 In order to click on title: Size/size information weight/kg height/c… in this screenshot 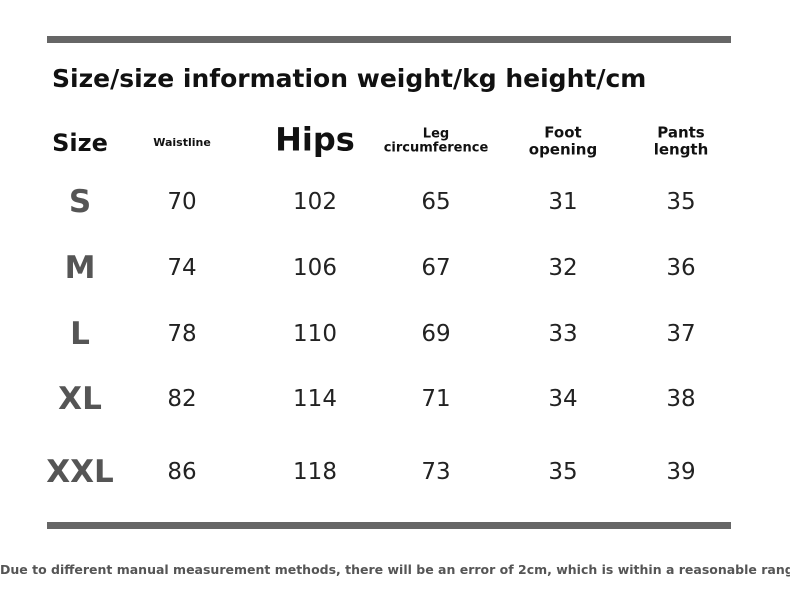, I will do `click(349, 78)`.